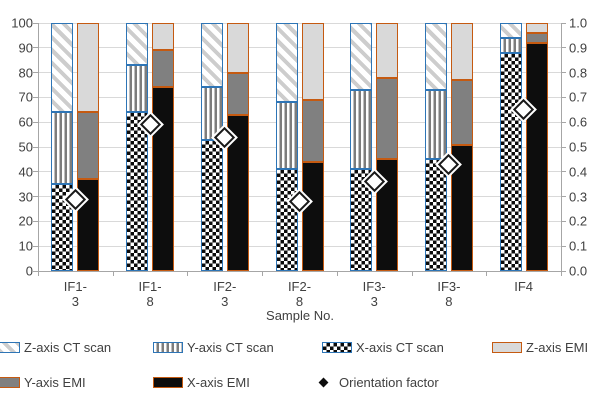 This screenshot has height=400, width=600. What do you see at coordinates (29, 271) in the screenshot?
I see `y-axis-left-tick-label: 0` at bounding box center [29, 271].